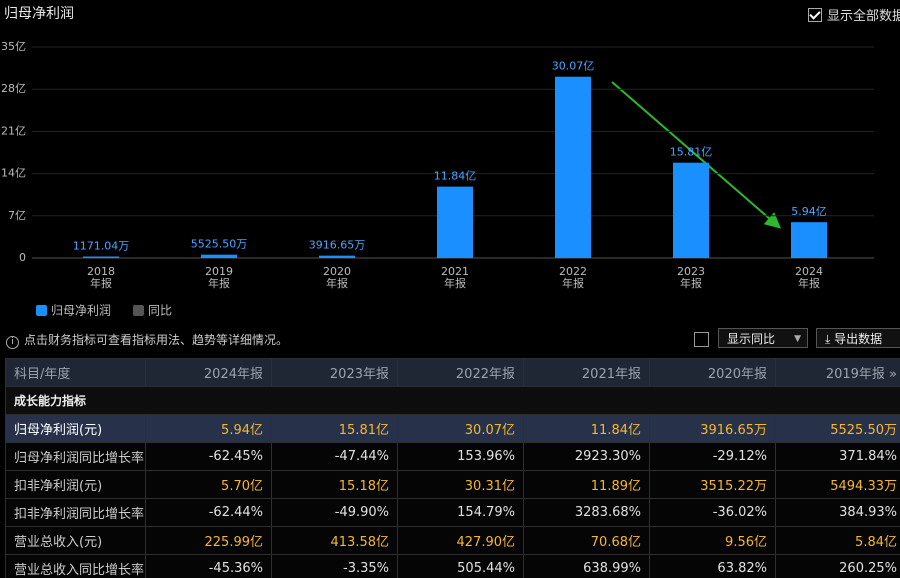 The image size is (900, 578). What do you see at coordinates (75, 484) in the screenshot?
I see `row-label: 扣非净利润(元)` at bounding box center [75, 484].